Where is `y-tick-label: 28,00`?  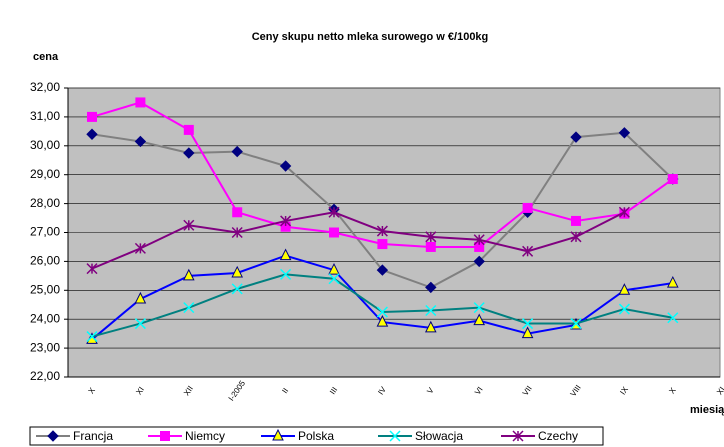
y-tick-label: 28,00 is located at coordinates (45, 203).